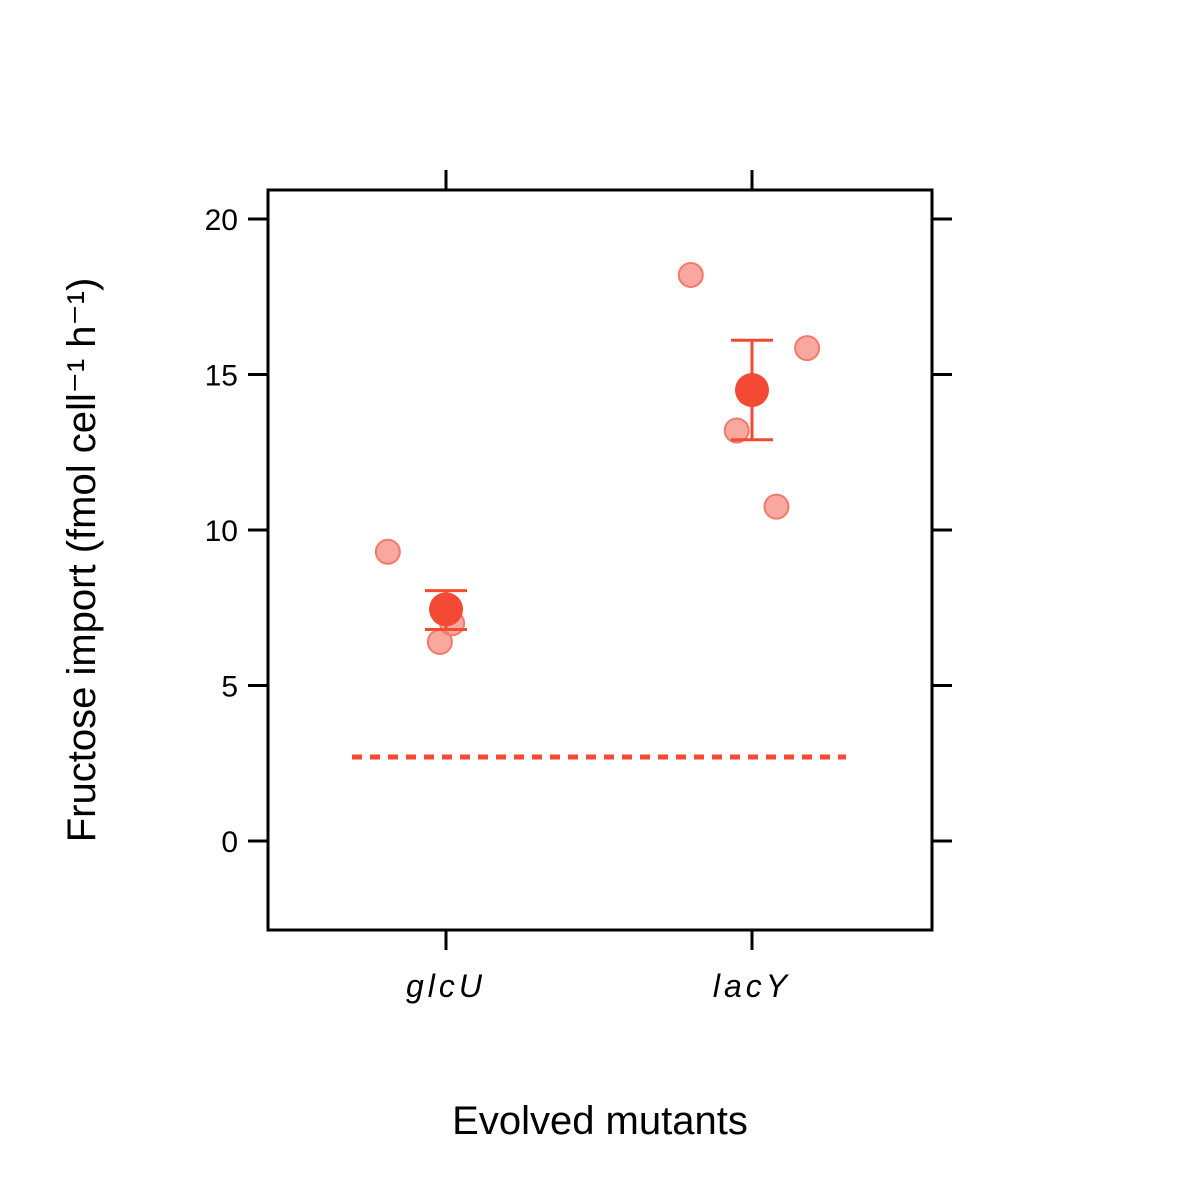 Image resolution: width=1200 pixels, height=1200 pixels. I want to click on x-tick-label: glcU, so click(446, 986).